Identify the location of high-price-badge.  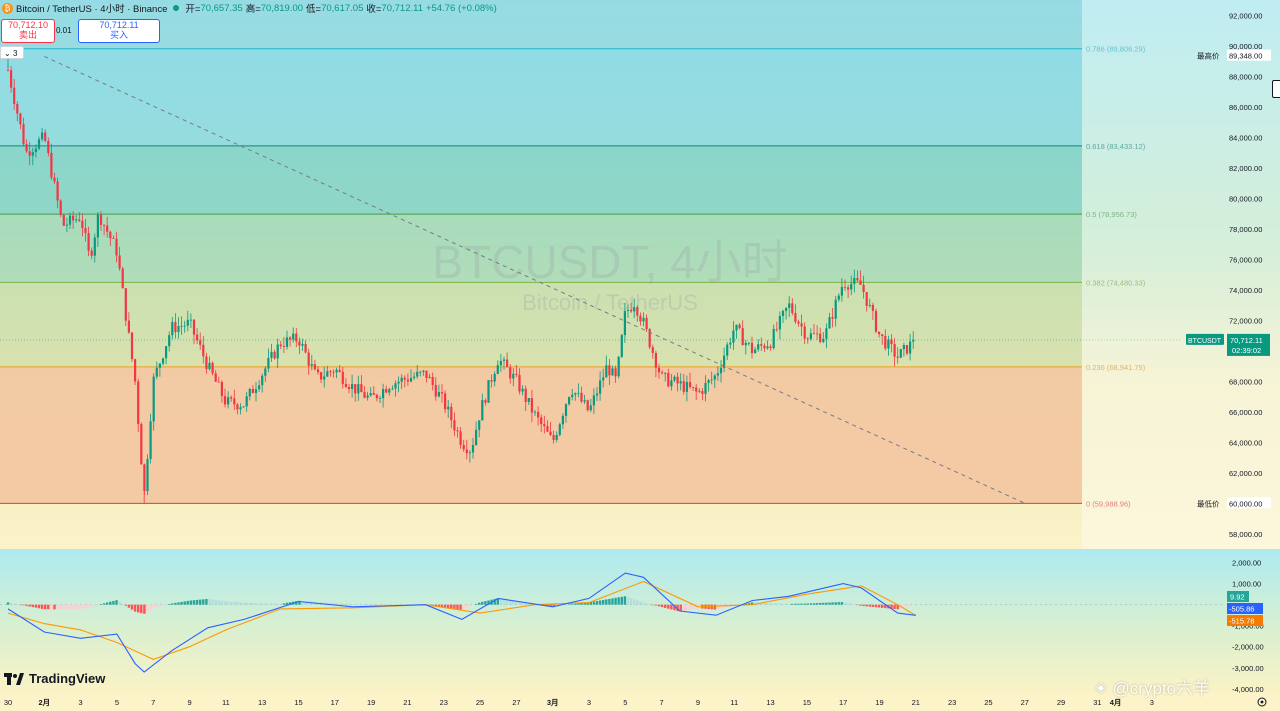
(1249, 55).